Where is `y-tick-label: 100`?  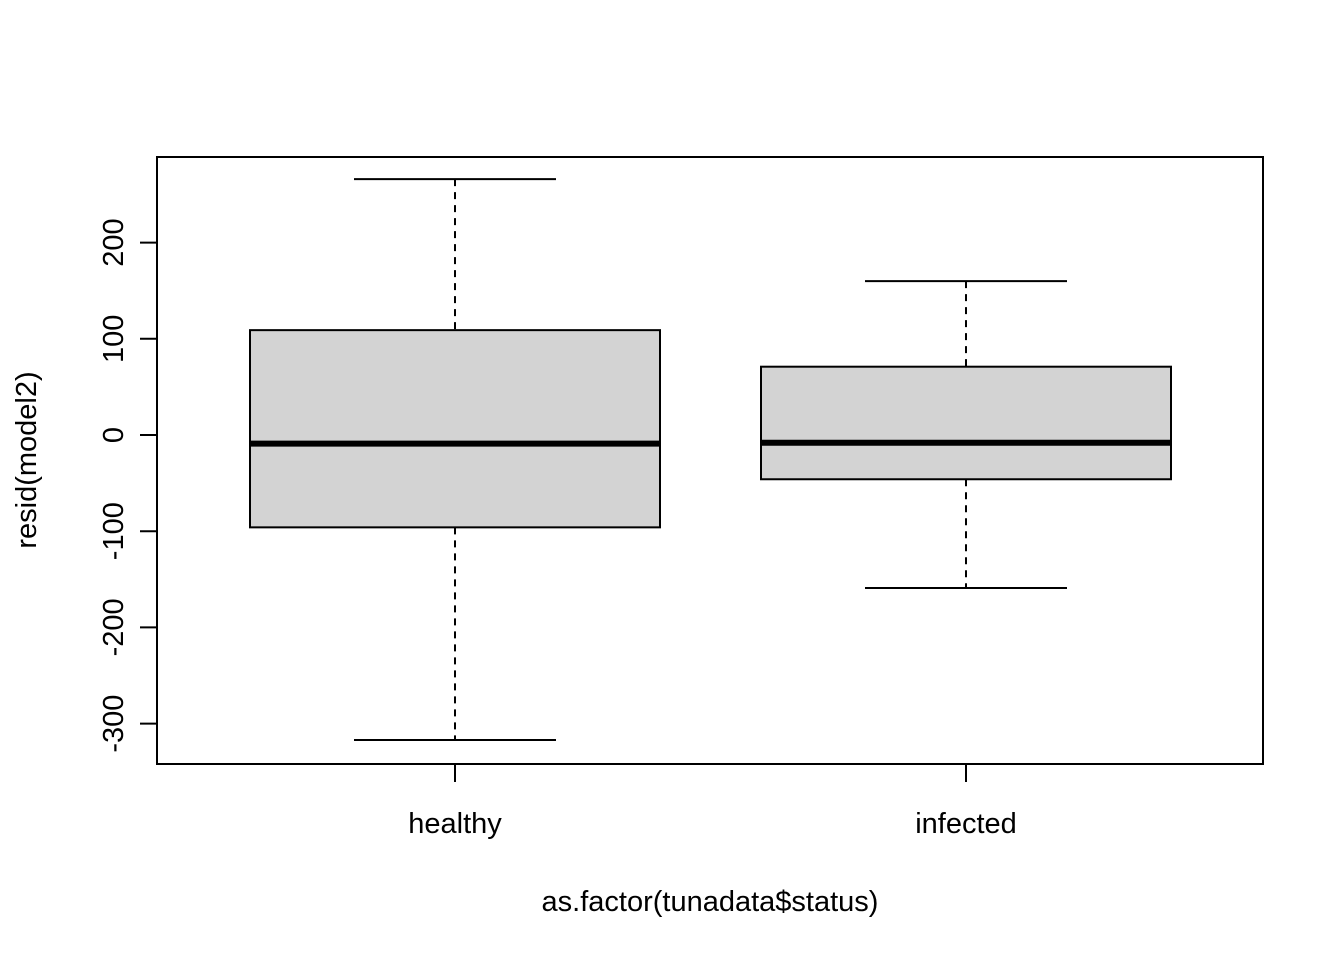
y-tick-label: 100 is located at coordinates (114, 339).